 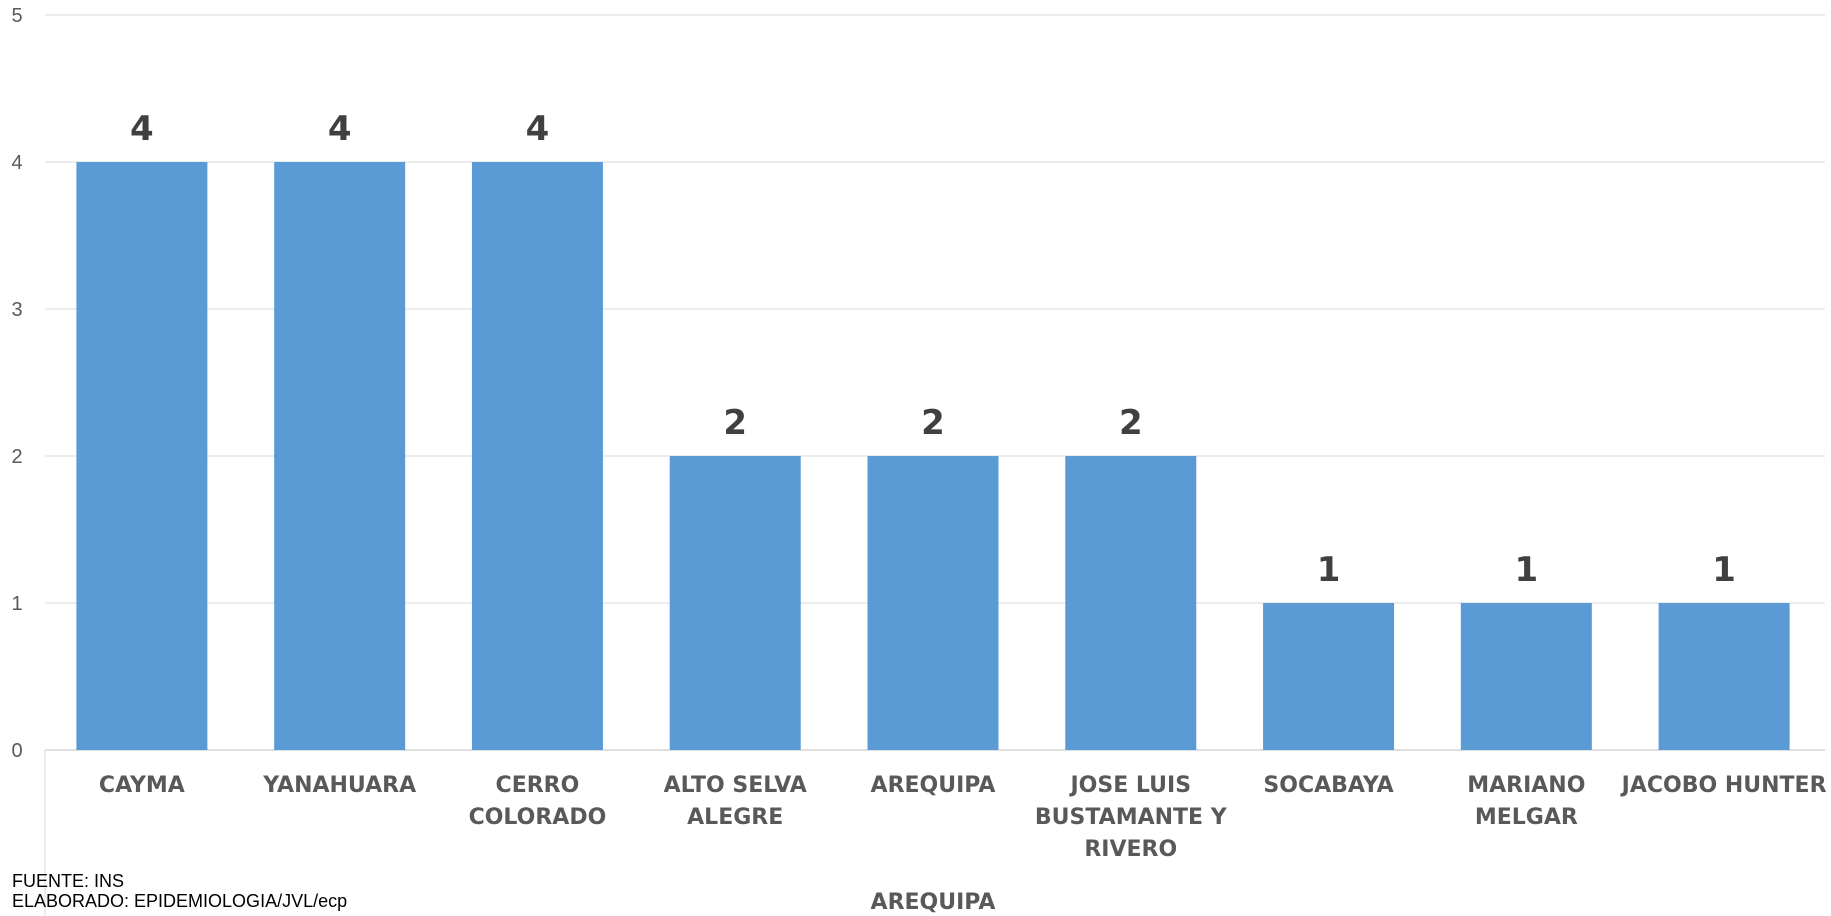 What do you see at coordinates (339, 785) in the screenshot?
I see `category-label: YANAHUARA` at bounding box center [339, 785].